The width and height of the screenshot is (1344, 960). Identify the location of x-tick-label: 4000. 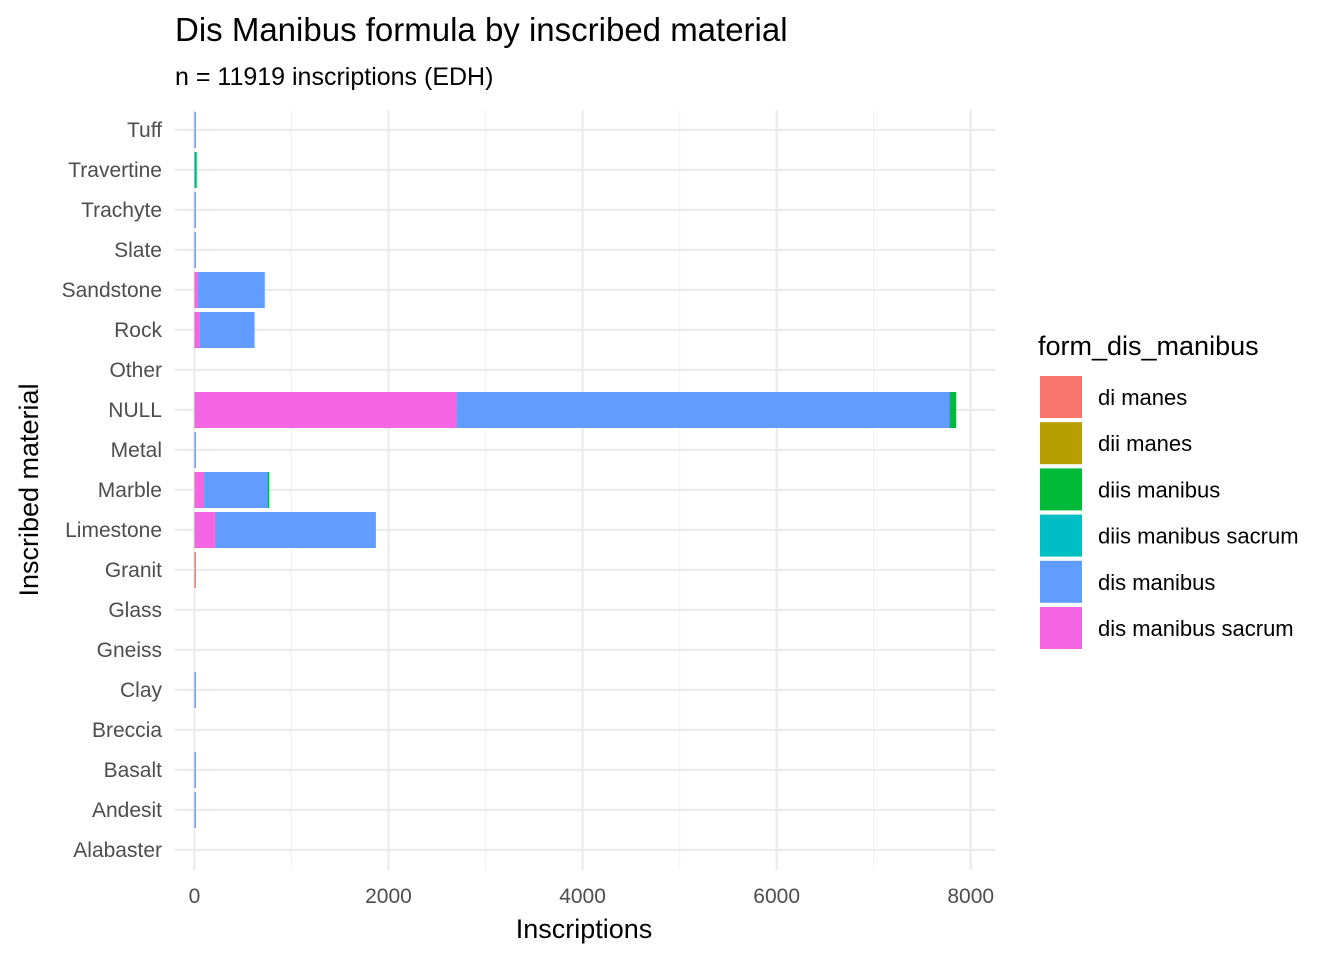
(582, 896).